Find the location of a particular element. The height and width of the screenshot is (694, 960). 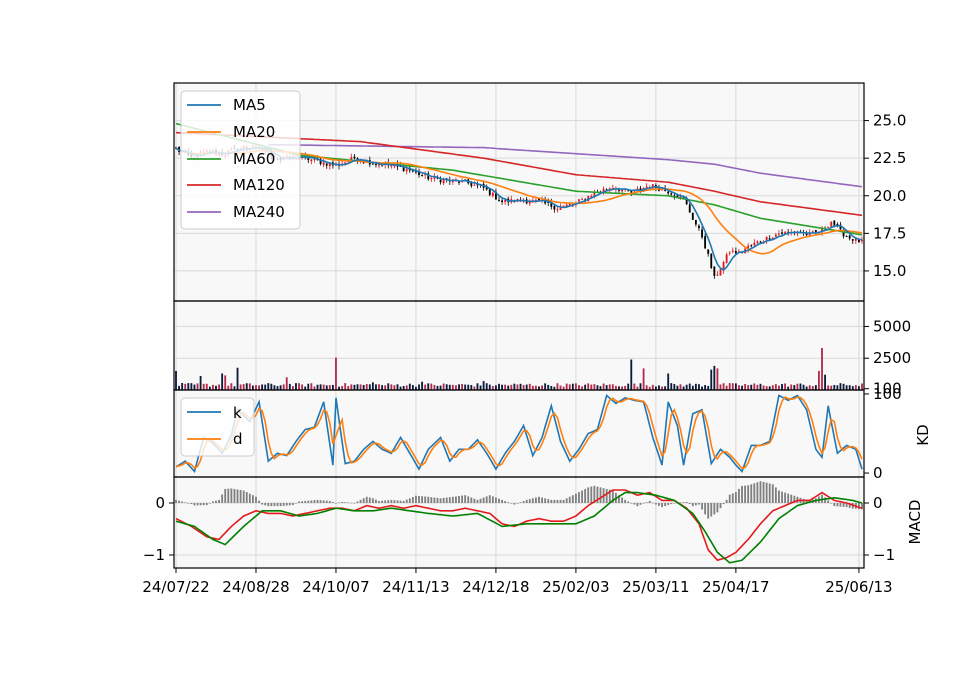

price-ytick-label: 25.0 is located at coordinates (889, 121).